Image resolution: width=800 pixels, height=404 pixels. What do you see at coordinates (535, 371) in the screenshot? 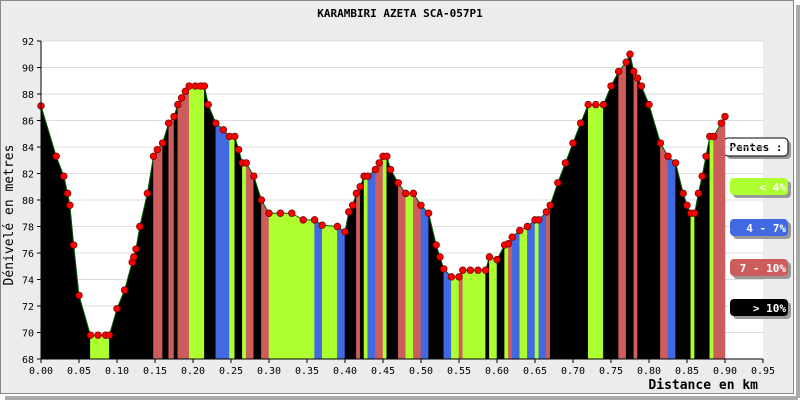
I see `x-tick-label: 0.65` at bounding box center [535, 371].